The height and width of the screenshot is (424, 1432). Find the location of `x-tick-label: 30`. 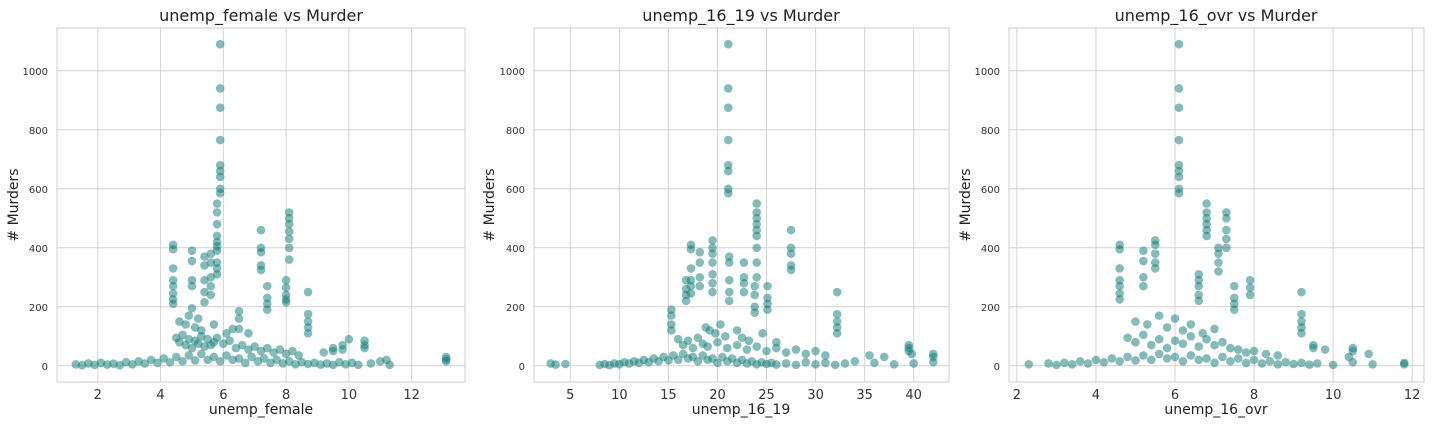

x-tick-label: 30 is located at coordinates (815, 395).